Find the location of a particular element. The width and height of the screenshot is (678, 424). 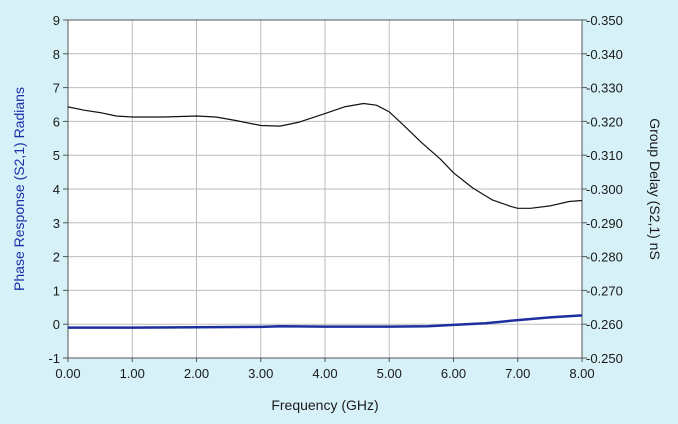

x-tick-label: 6.00 is located at coordinates (453, 373).